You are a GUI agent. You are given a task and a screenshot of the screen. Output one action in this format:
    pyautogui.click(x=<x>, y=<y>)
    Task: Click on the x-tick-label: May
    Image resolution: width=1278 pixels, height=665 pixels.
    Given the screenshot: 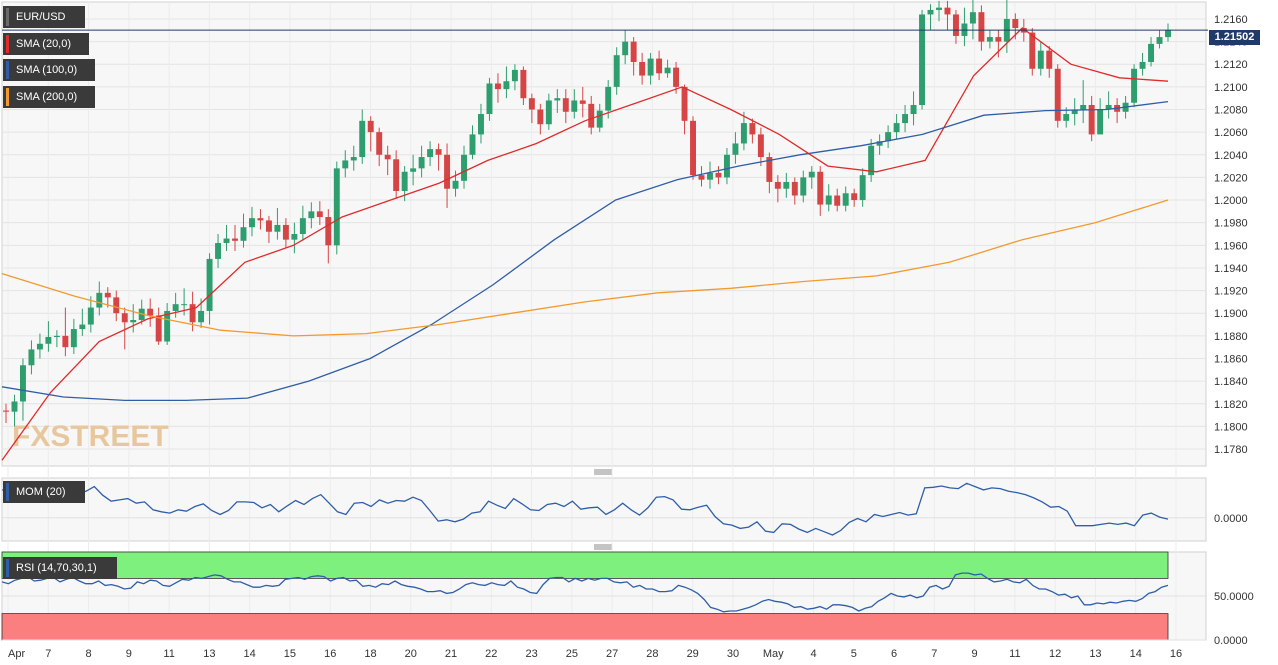 What is the action you would take?
    pyautogui.click(x=773, y=654)
    